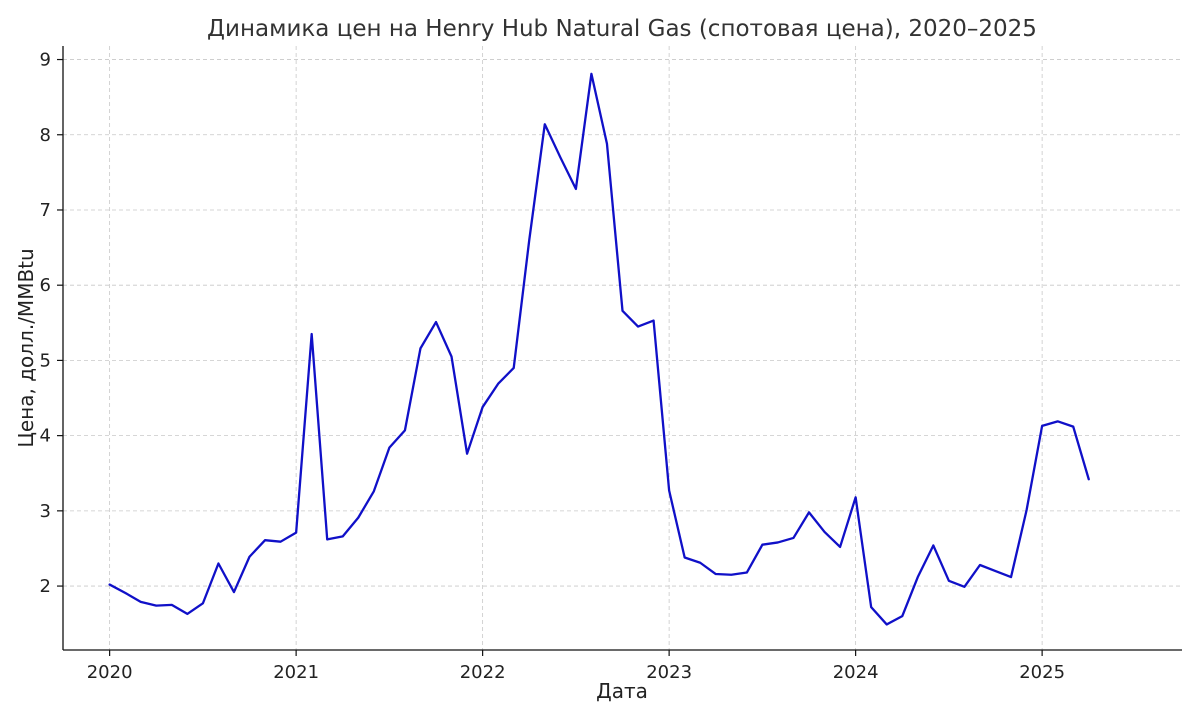  What do you see at coordinates (1042, 672) in the screenshot?
I see `x-tick-label: 2025` at bounding box center [1042, 672].